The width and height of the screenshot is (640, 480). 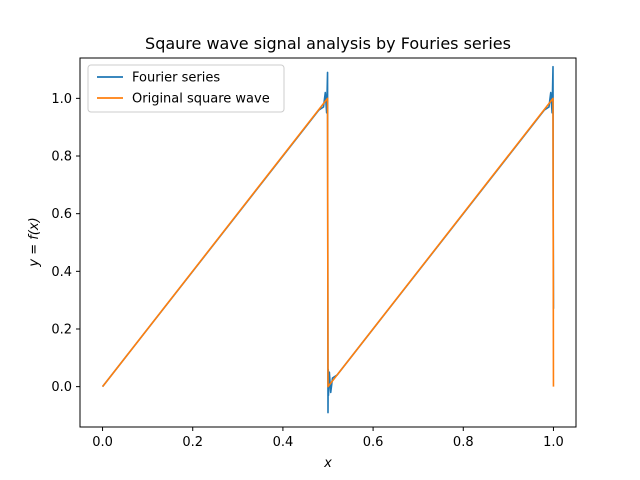 I want to click on y-tick-label: 0.8, so click(x=61, y=157).